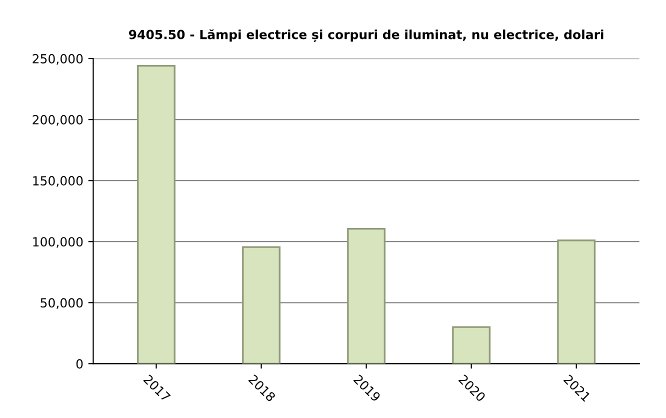  What do you see at coordinates (58, 242) in the screenshot?
I see `y-tick-label: 100,000` at bounding box center [58, 242].